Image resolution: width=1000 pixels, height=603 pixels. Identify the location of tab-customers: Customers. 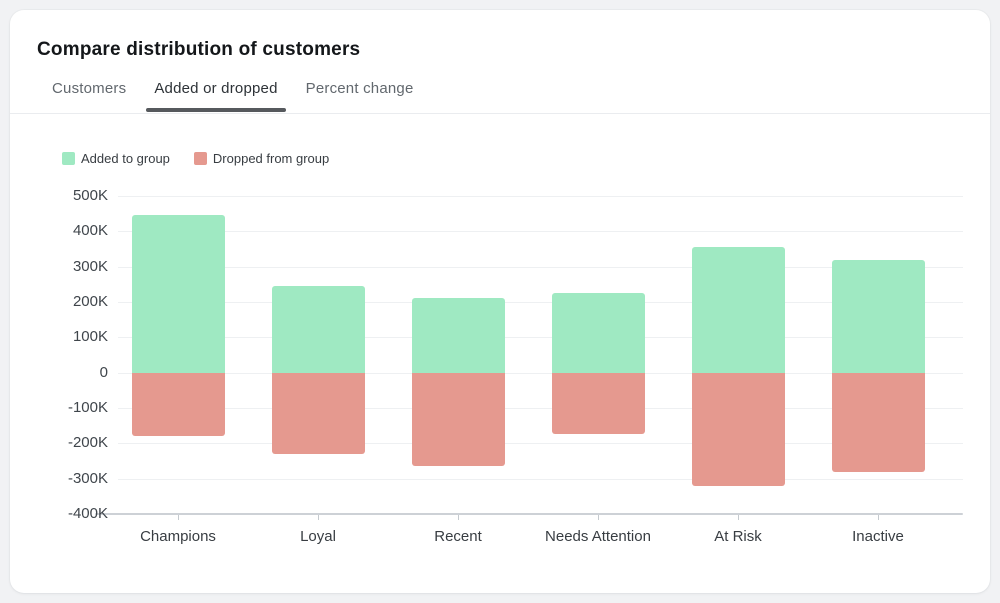
(89, 88).